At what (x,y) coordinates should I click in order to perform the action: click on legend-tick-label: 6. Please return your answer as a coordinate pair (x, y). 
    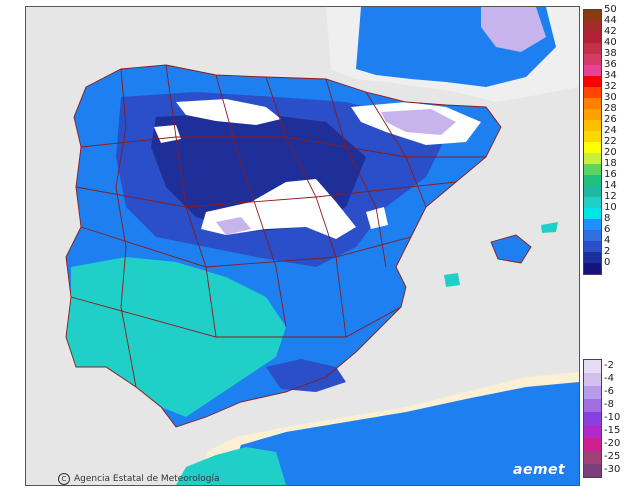
    Looking at the image, I should click on (607, 229).